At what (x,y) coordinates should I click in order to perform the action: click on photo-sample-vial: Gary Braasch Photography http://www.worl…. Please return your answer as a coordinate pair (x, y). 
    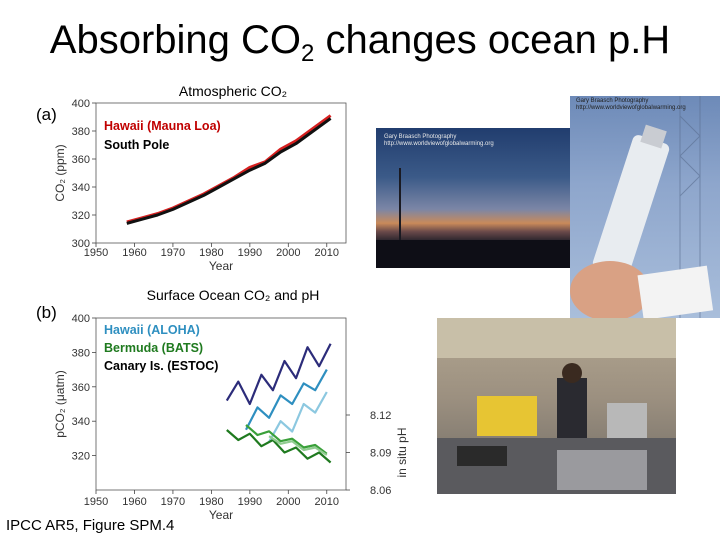
    Looking at the image, I should click on (645, 207).